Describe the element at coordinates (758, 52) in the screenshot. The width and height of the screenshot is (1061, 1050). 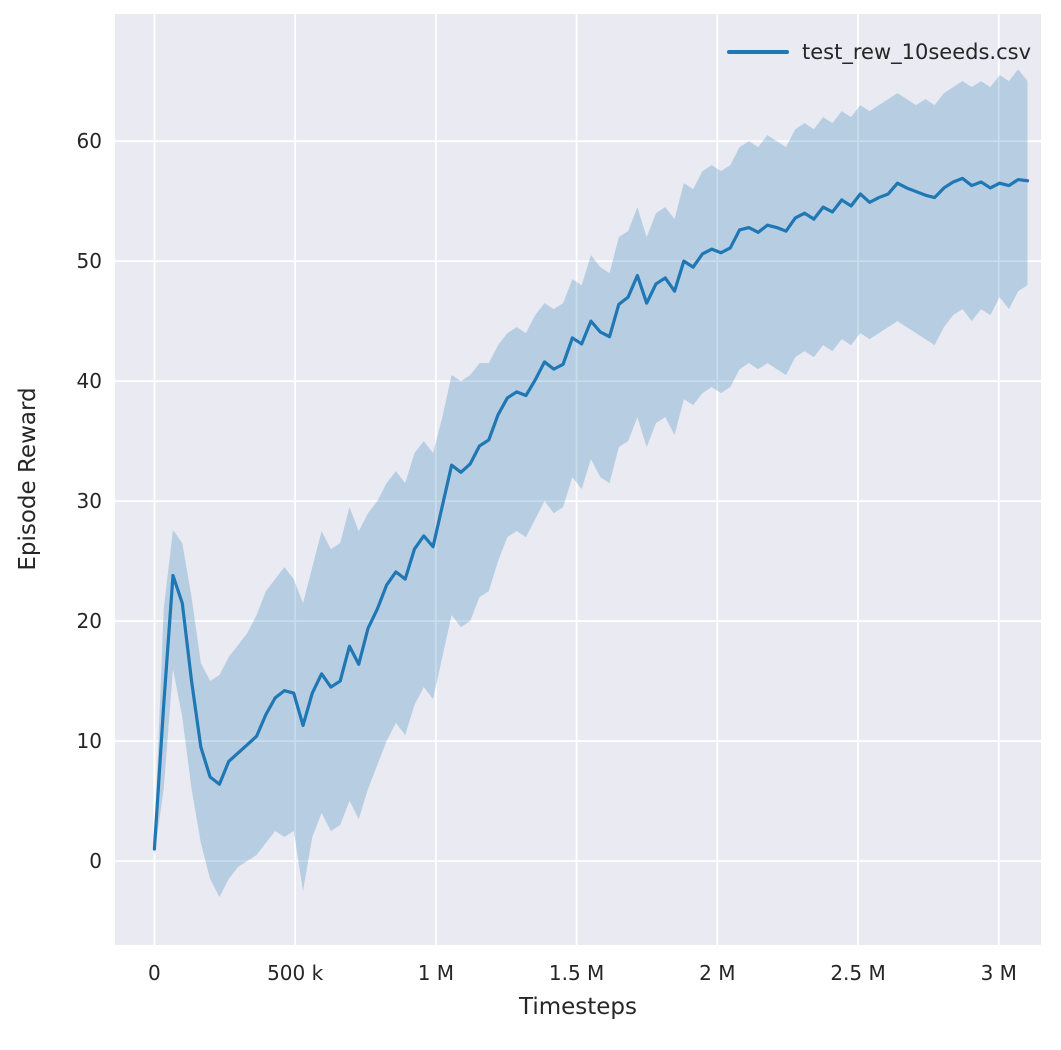
I see `legend-line-sample` at that location.